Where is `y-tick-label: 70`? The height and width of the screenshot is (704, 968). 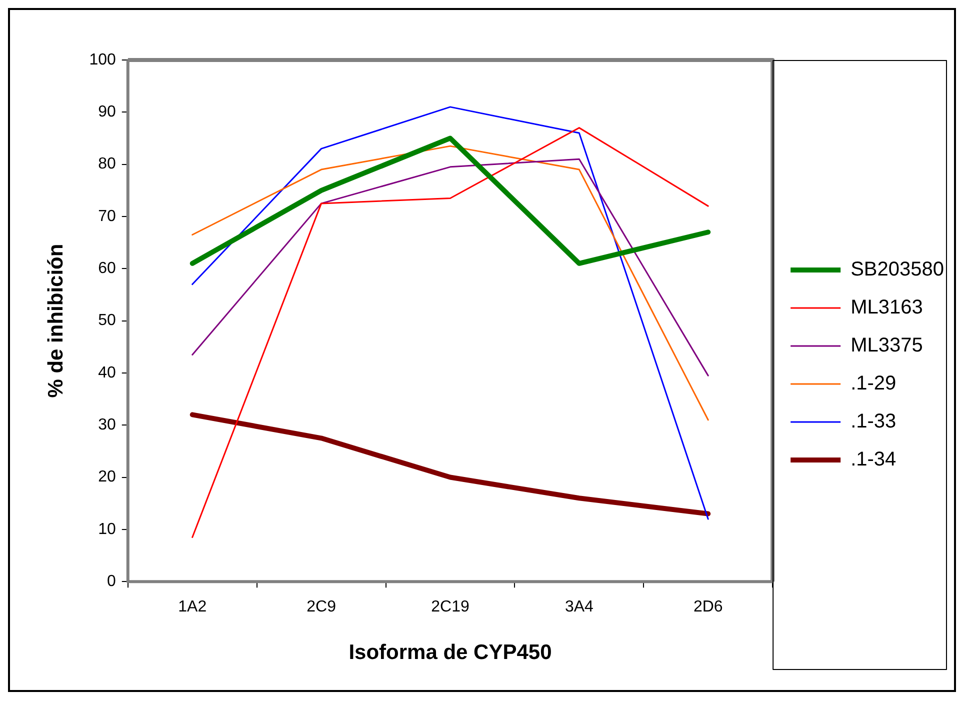 y-tick-label: 70 is located at coordinates (107, 216).